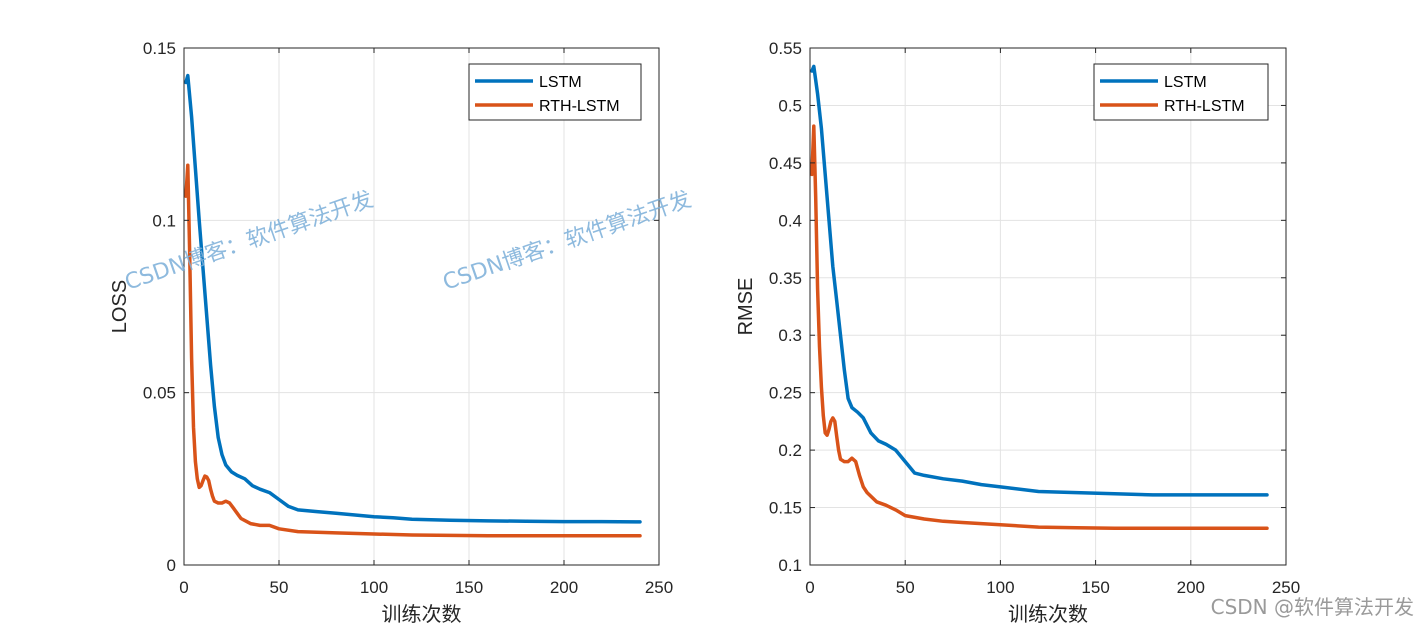 This screenshot has height=634, width=1421. I want to click on rmse-x-tick-label-0: 0, so click(809, 587).